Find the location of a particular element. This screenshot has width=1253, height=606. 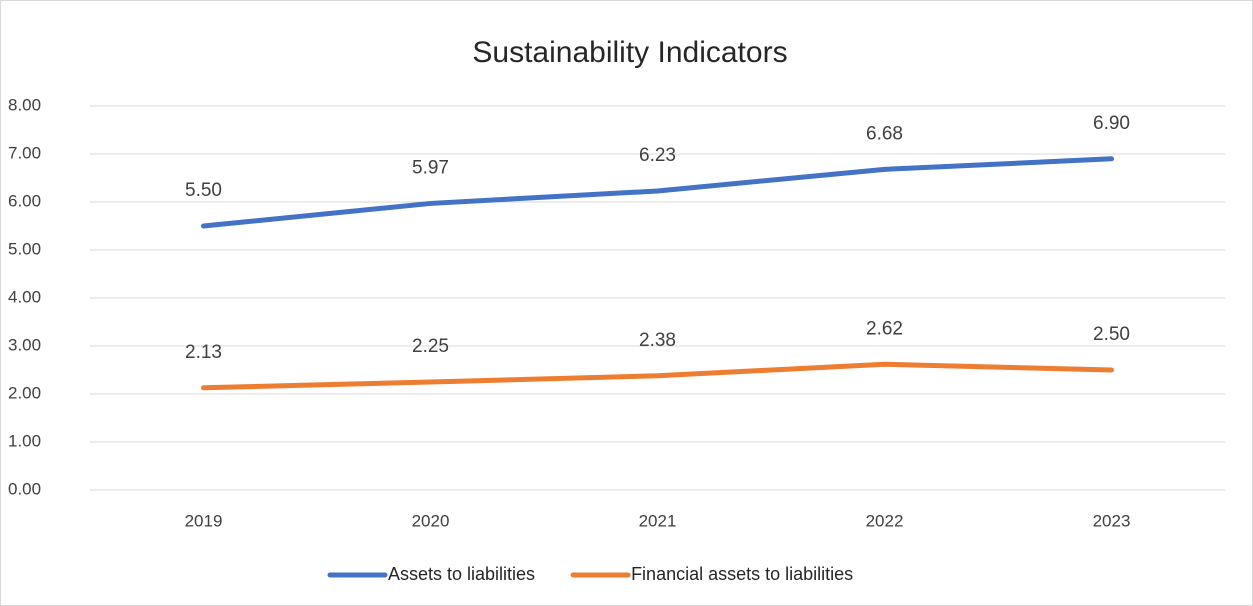

y-tick-label: 3.00 is located at coordinates (24, 344).